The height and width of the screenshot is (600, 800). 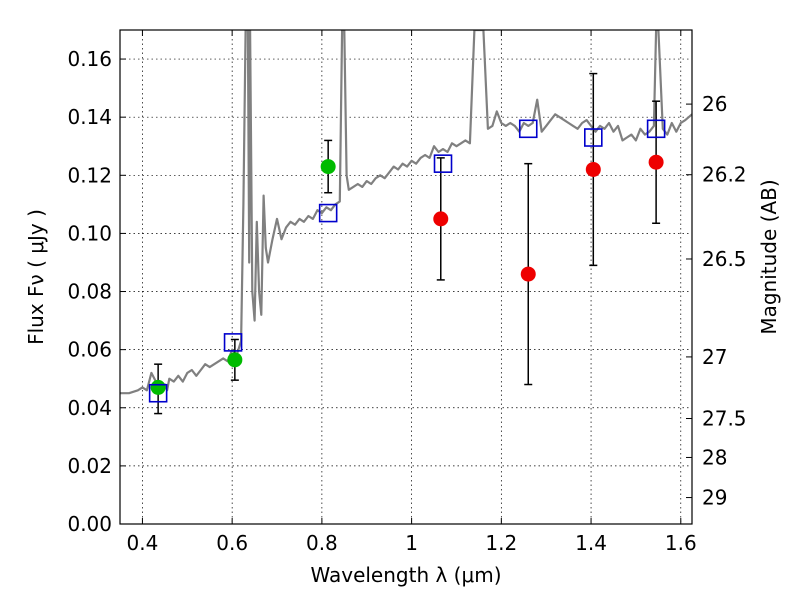 What do you see at coordinates (411, 543) in the screenshot?
I see `x-tick-label: 1` at bounding box center [411, 543].